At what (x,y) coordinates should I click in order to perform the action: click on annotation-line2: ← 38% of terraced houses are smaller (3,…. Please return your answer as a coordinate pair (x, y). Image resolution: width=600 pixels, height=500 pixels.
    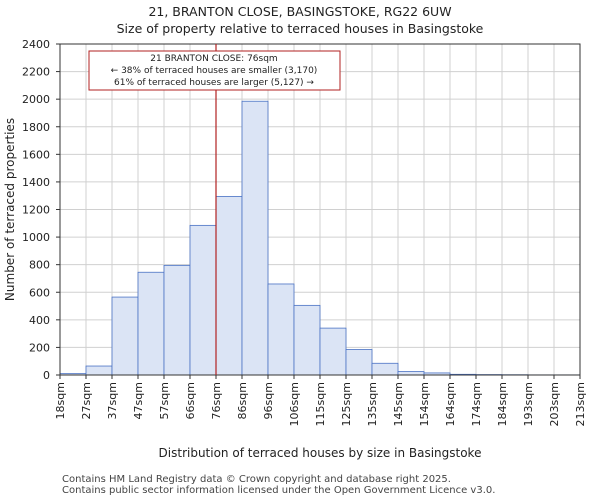
    Looking at the image, I should click on (214, 71).